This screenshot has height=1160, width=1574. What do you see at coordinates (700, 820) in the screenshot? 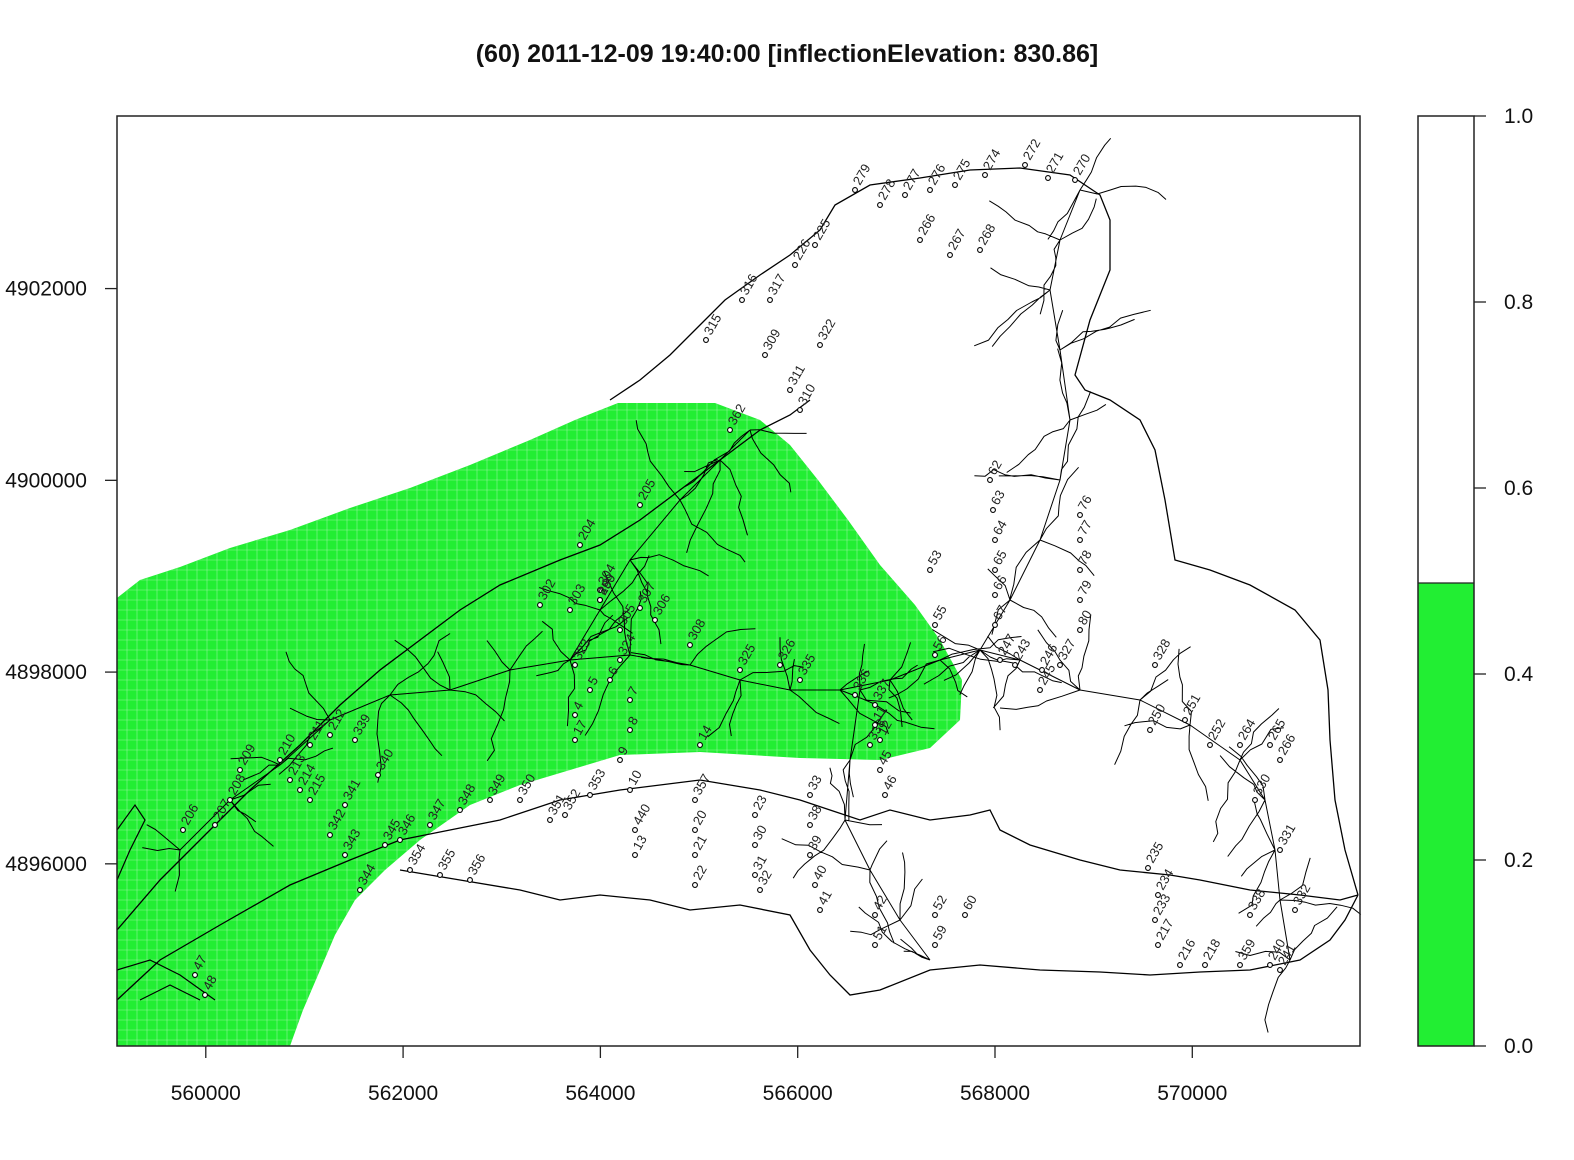
I see `station-20: 20` at bounding box center [700, 820].